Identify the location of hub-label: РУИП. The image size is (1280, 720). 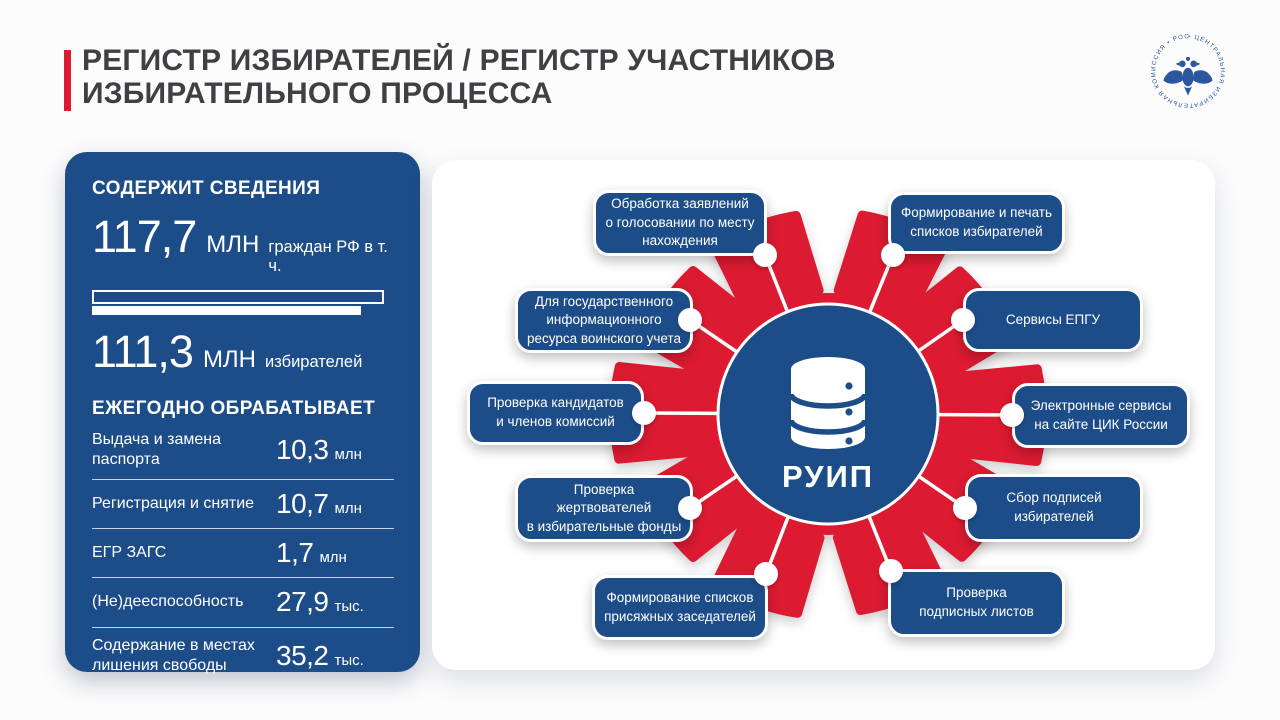
(828, 476).